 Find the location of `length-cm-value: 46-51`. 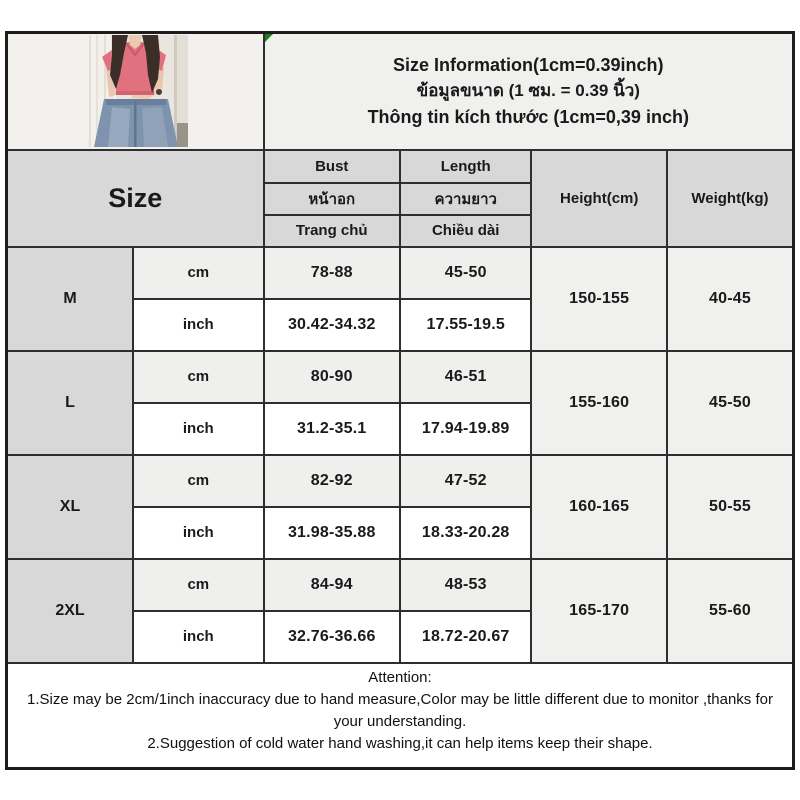

length-cm-value: 46-51 is located at coordinates (465, 376).